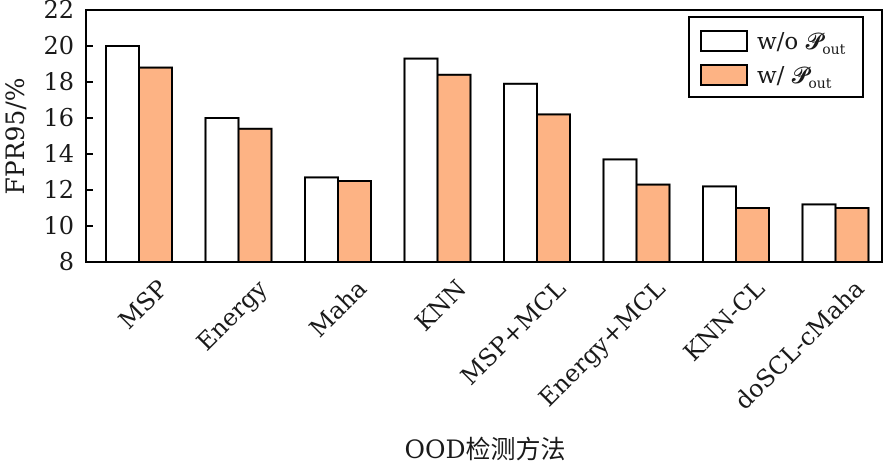 Image resolution: width=892 pixels, height=467 pixels. What do you see at coordinates (784, 76) in the screenshot?
I see `legend-label-main: w/ 𝓟` at bounding box center [784, 76].